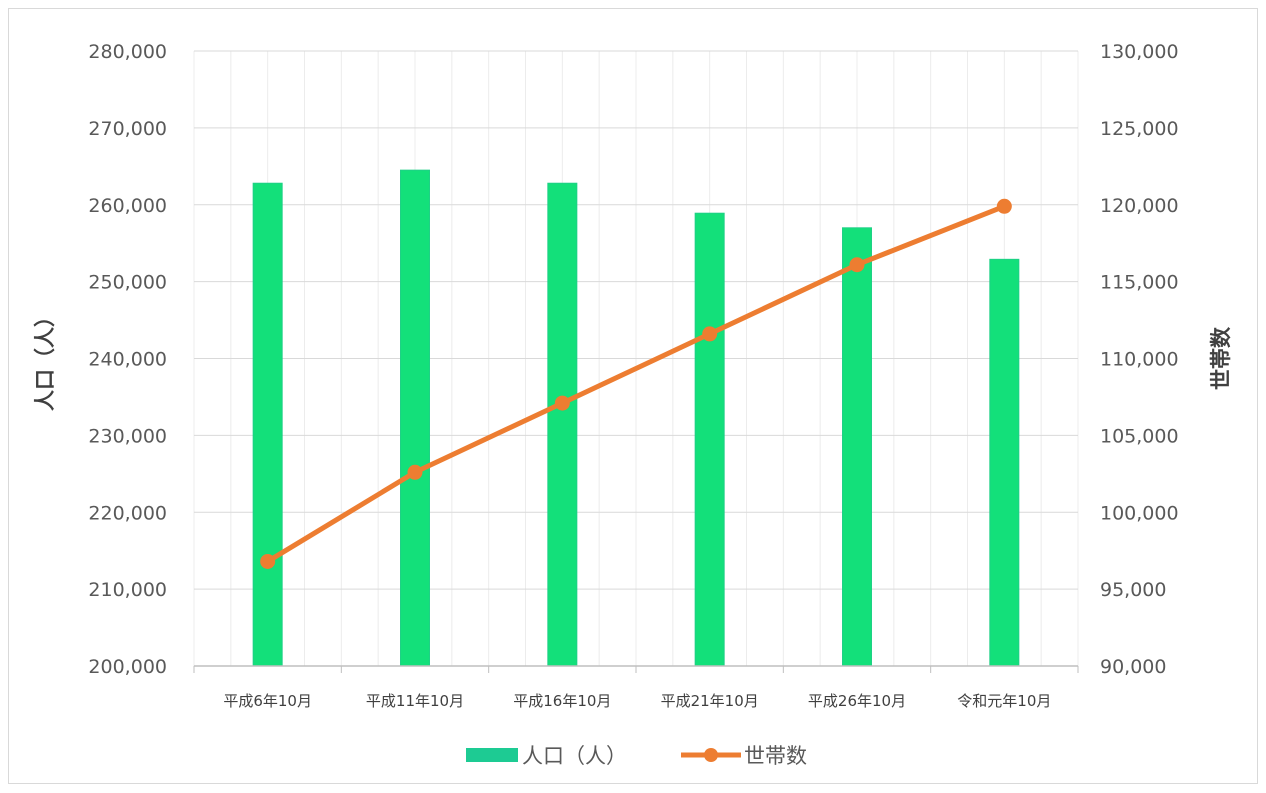 The width and height of the screenshot is (1266, 793). Describe the element at coordinates (127, 360) in the screenshot. I see `y-tick-label: 240,000` at that location.